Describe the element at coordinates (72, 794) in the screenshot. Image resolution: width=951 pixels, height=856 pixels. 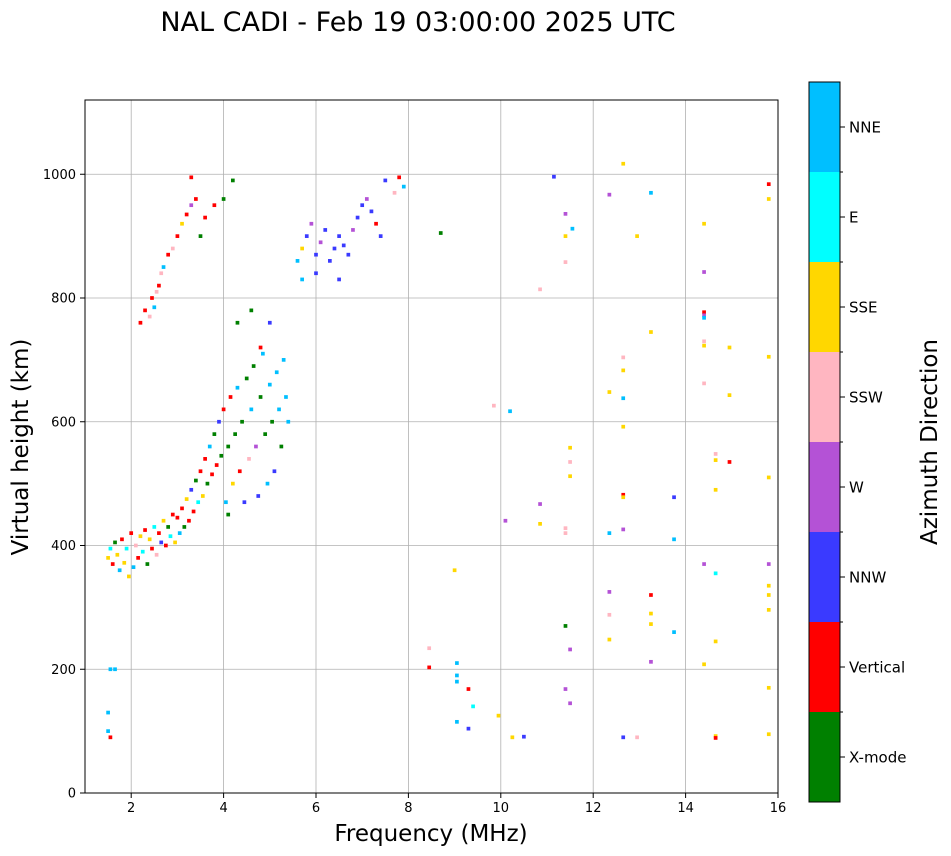
I see `y-tick-label: 0` at that location.